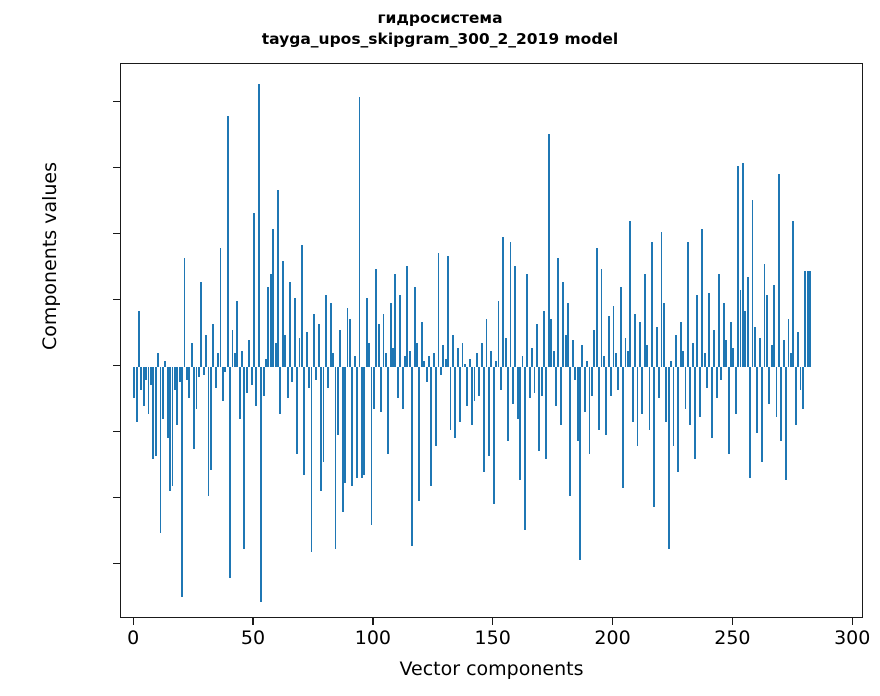 The width and height of the screenshot is (880, 696). Describe the element at coordinates (372, 638) in the screenshot. I see `x-tick-label: 100` at that location.